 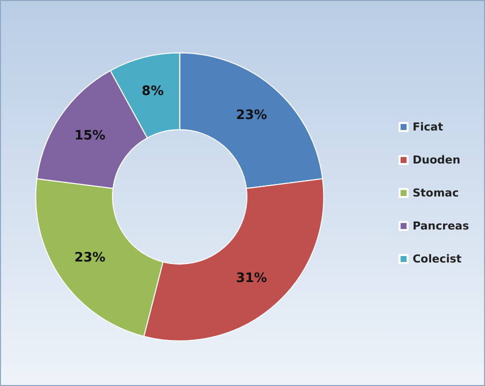 I want to click on legend-label: Pancreas, so click(x=441, y=226).